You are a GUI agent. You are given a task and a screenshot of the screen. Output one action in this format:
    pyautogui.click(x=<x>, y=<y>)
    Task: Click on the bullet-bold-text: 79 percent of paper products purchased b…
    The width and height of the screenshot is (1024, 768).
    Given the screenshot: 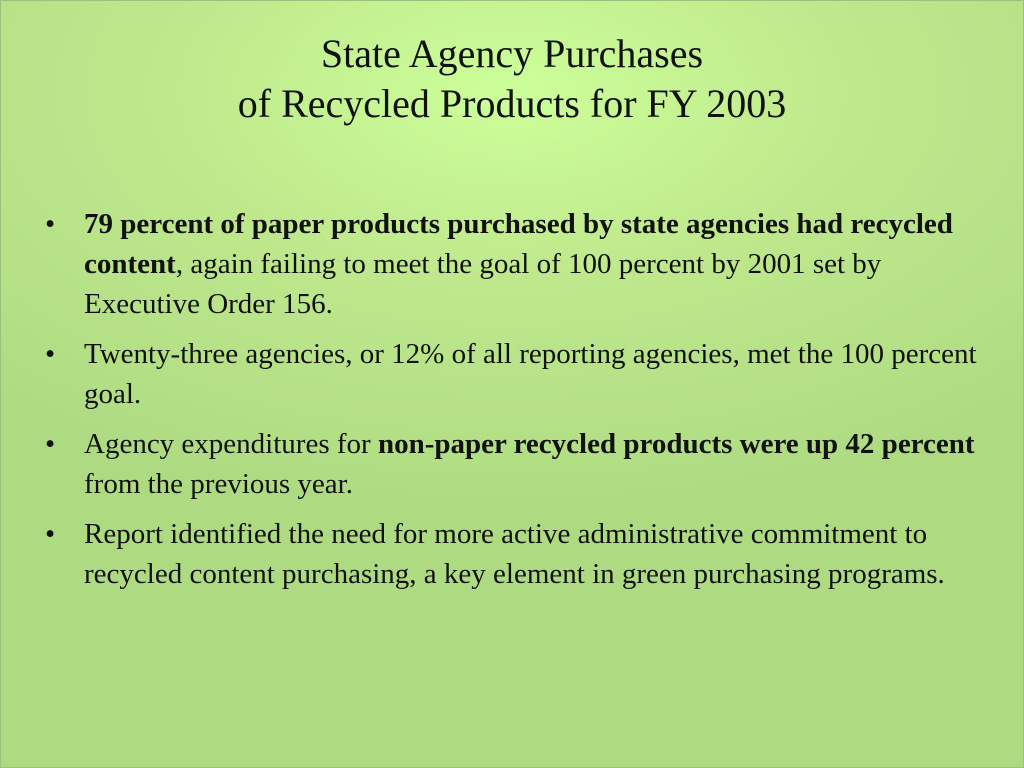 What is the action you would take?
    pyautogui.click(x=518, y=244)
    